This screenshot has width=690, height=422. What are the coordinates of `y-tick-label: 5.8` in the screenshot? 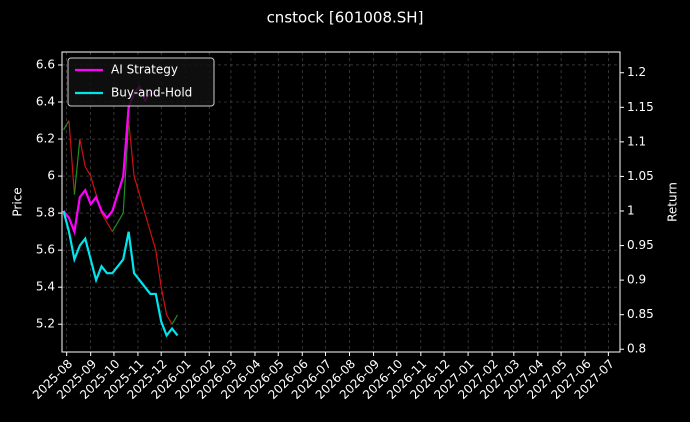 It's located at (45, 213).